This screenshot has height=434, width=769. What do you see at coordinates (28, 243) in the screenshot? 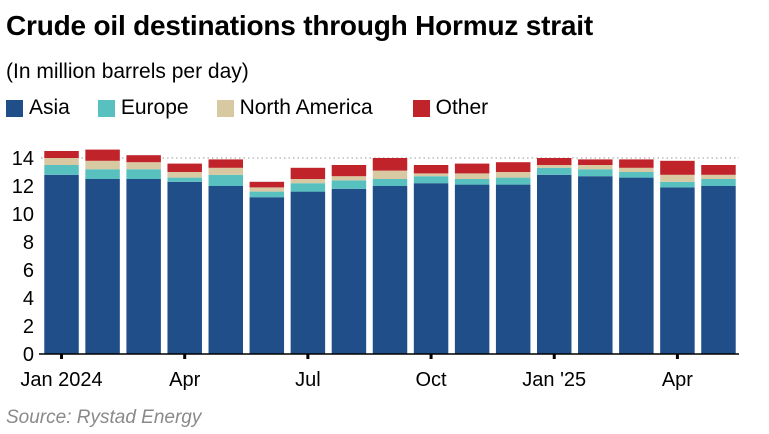
I see `y-tick-label: 8` at bounding box center [28, 243].